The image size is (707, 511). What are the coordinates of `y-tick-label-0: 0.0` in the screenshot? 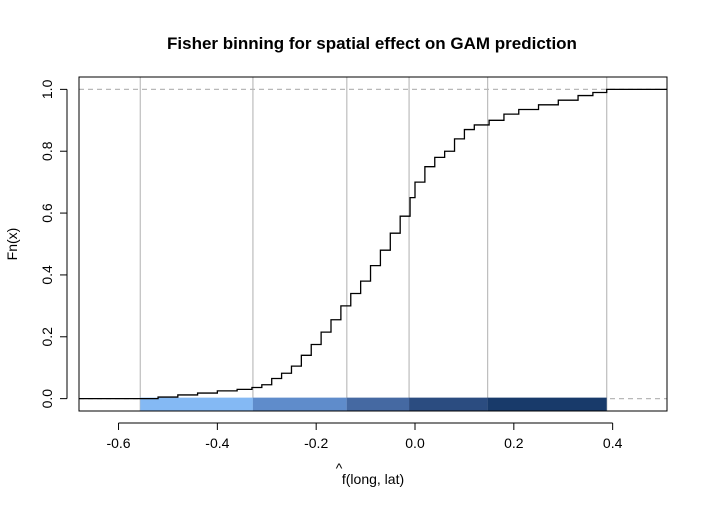 It's located at (47, 399).